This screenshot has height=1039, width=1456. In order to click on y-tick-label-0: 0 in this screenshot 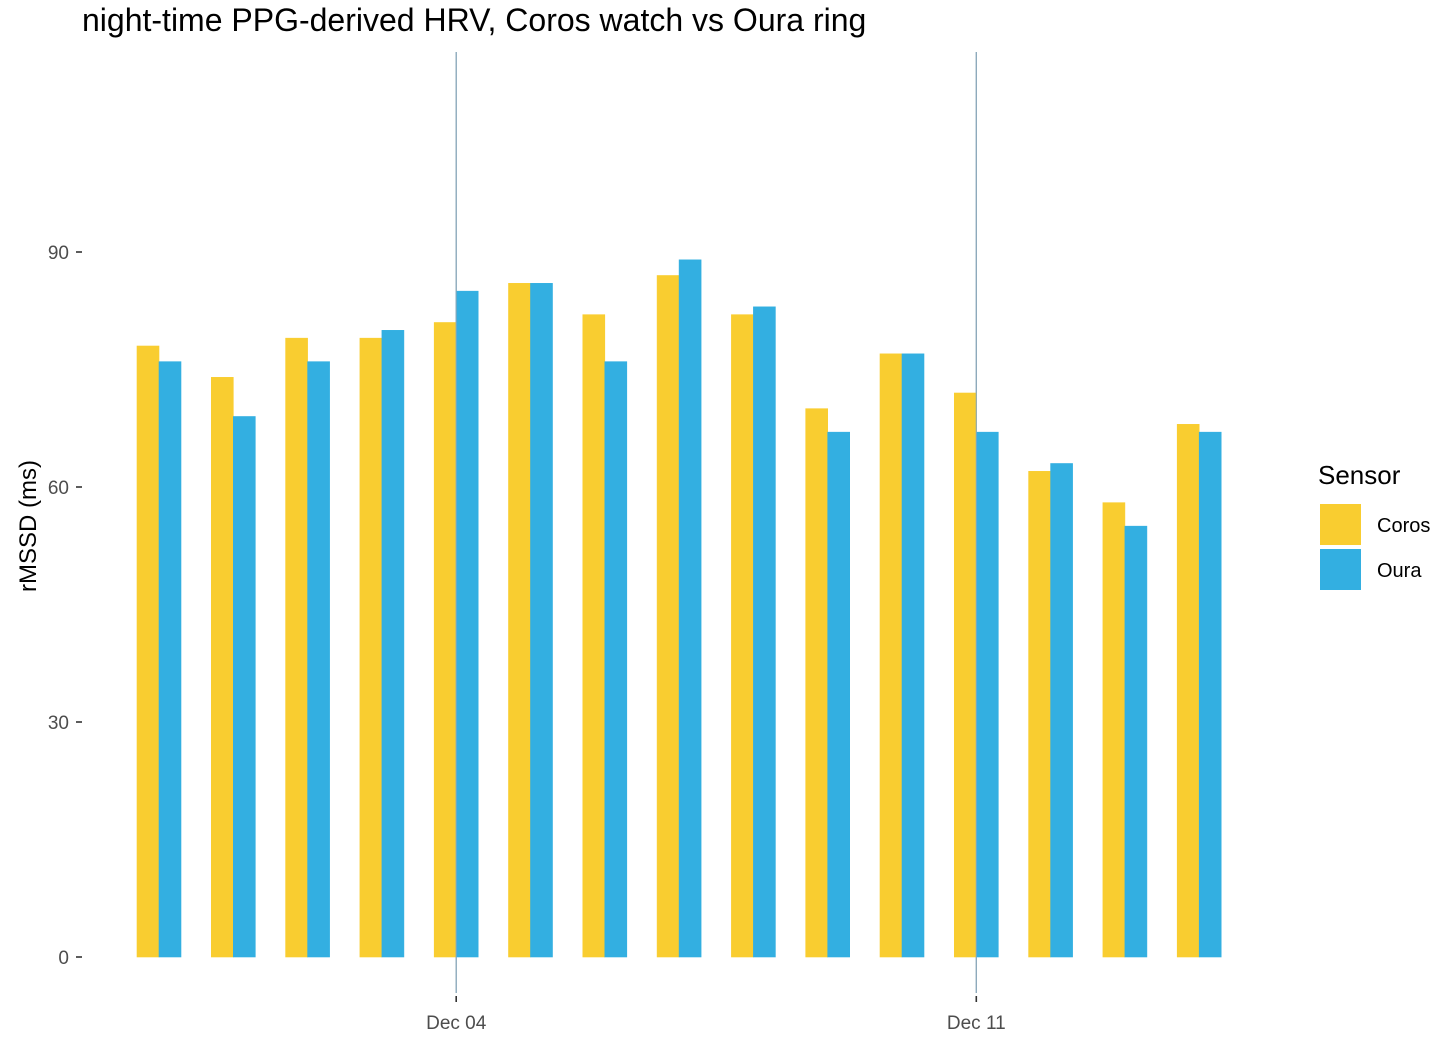, I will do `click(63, 958)`.